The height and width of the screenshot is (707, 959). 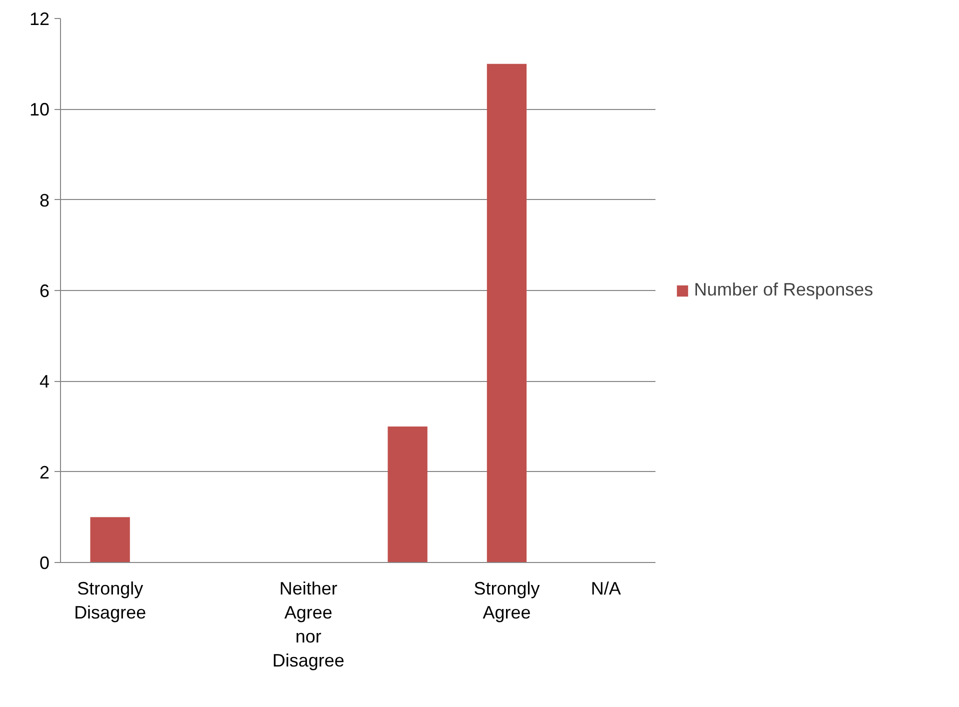 What do you see at coordinates (507, 600) in the screenshot?
I see `x-tick-label: Strongly Agree` at bounding box center [507, 600].